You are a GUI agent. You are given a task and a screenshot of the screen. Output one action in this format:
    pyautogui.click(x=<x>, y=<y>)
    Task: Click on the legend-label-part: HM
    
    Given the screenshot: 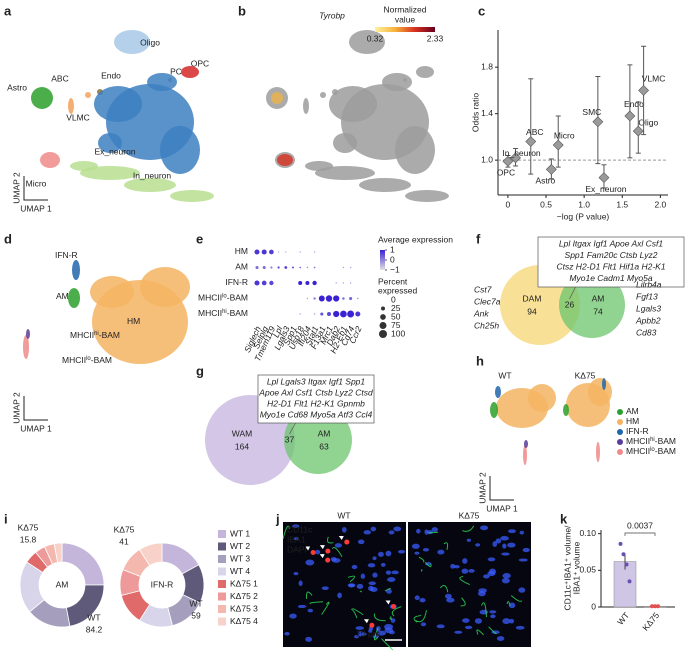 What is the action you would take?
    pyautogui.click(x=632, y=421)
    